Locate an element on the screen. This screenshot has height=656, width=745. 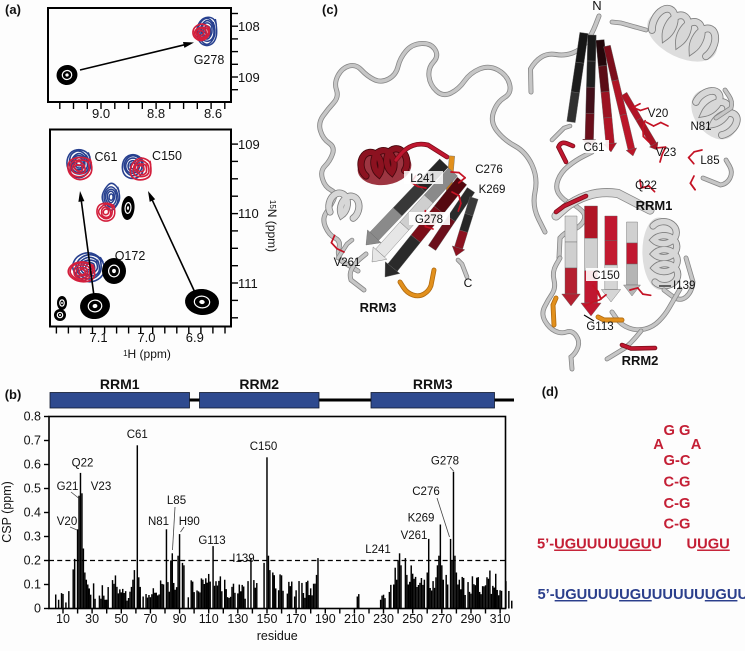
svg-text: 15N (ppm) is located at coordinates (272, 226).